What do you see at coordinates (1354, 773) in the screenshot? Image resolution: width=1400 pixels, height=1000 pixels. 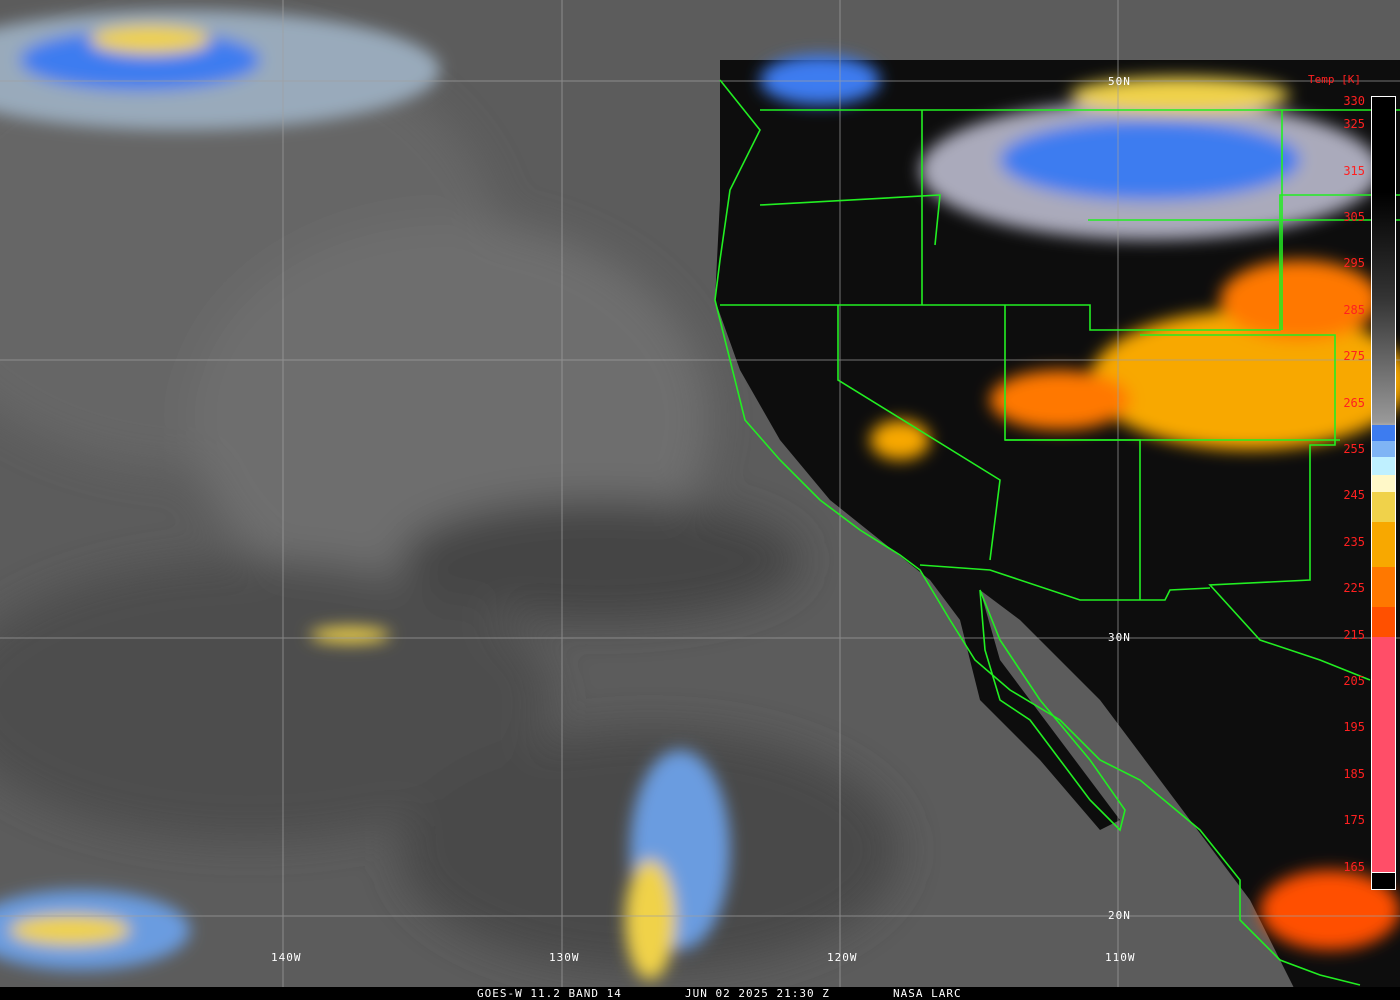 I see `colorbar-tick-label: 185` at bounding box center [1354, 773].